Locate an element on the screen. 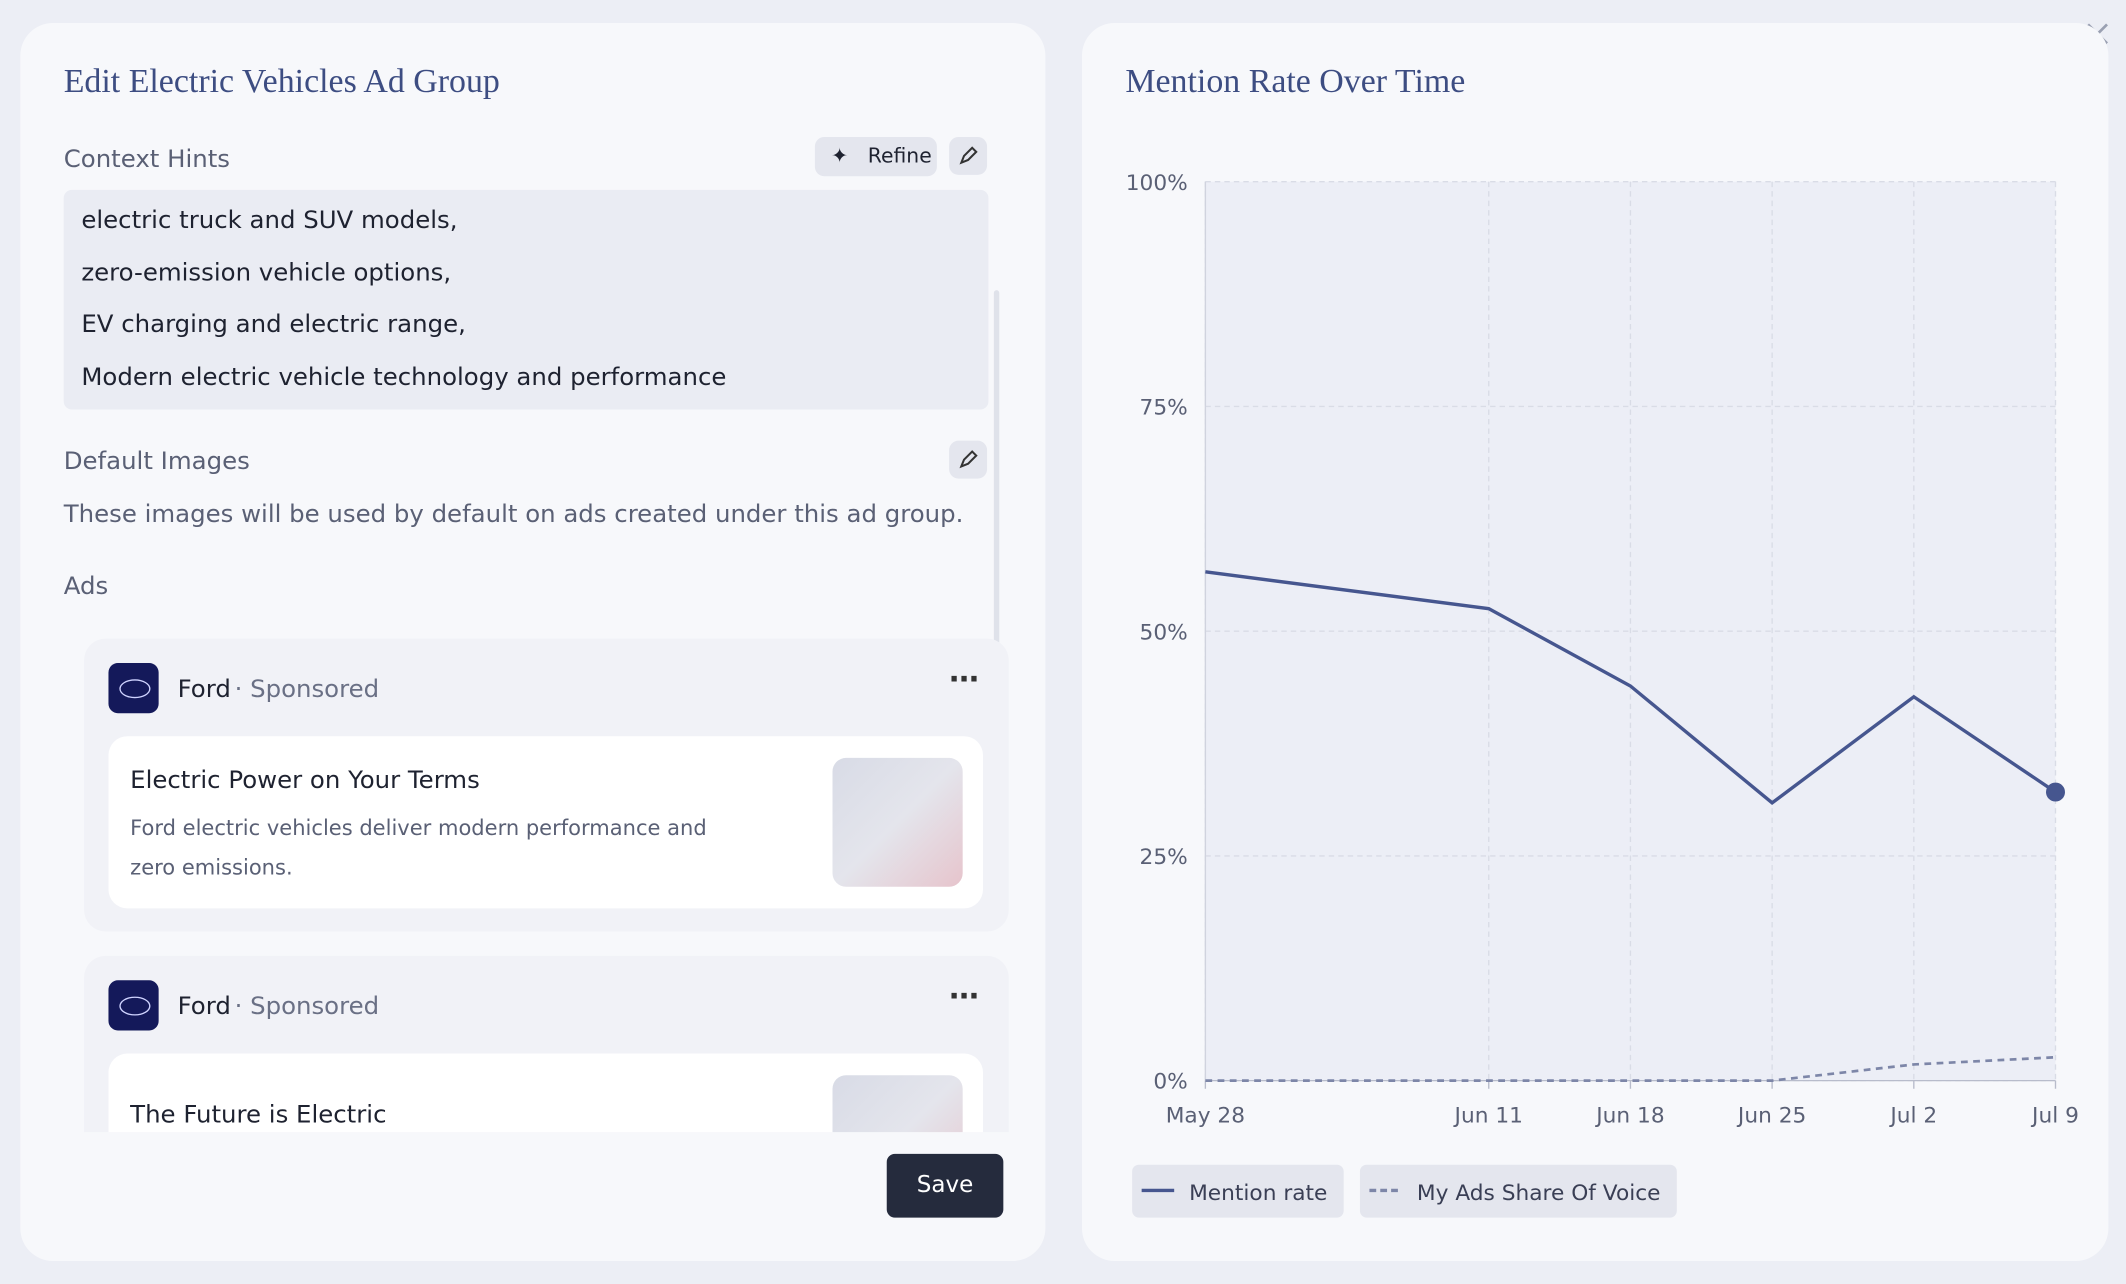 The image size is (2126, 1284). legend-item: Mention rate is located at coordinates (1238, 1191).